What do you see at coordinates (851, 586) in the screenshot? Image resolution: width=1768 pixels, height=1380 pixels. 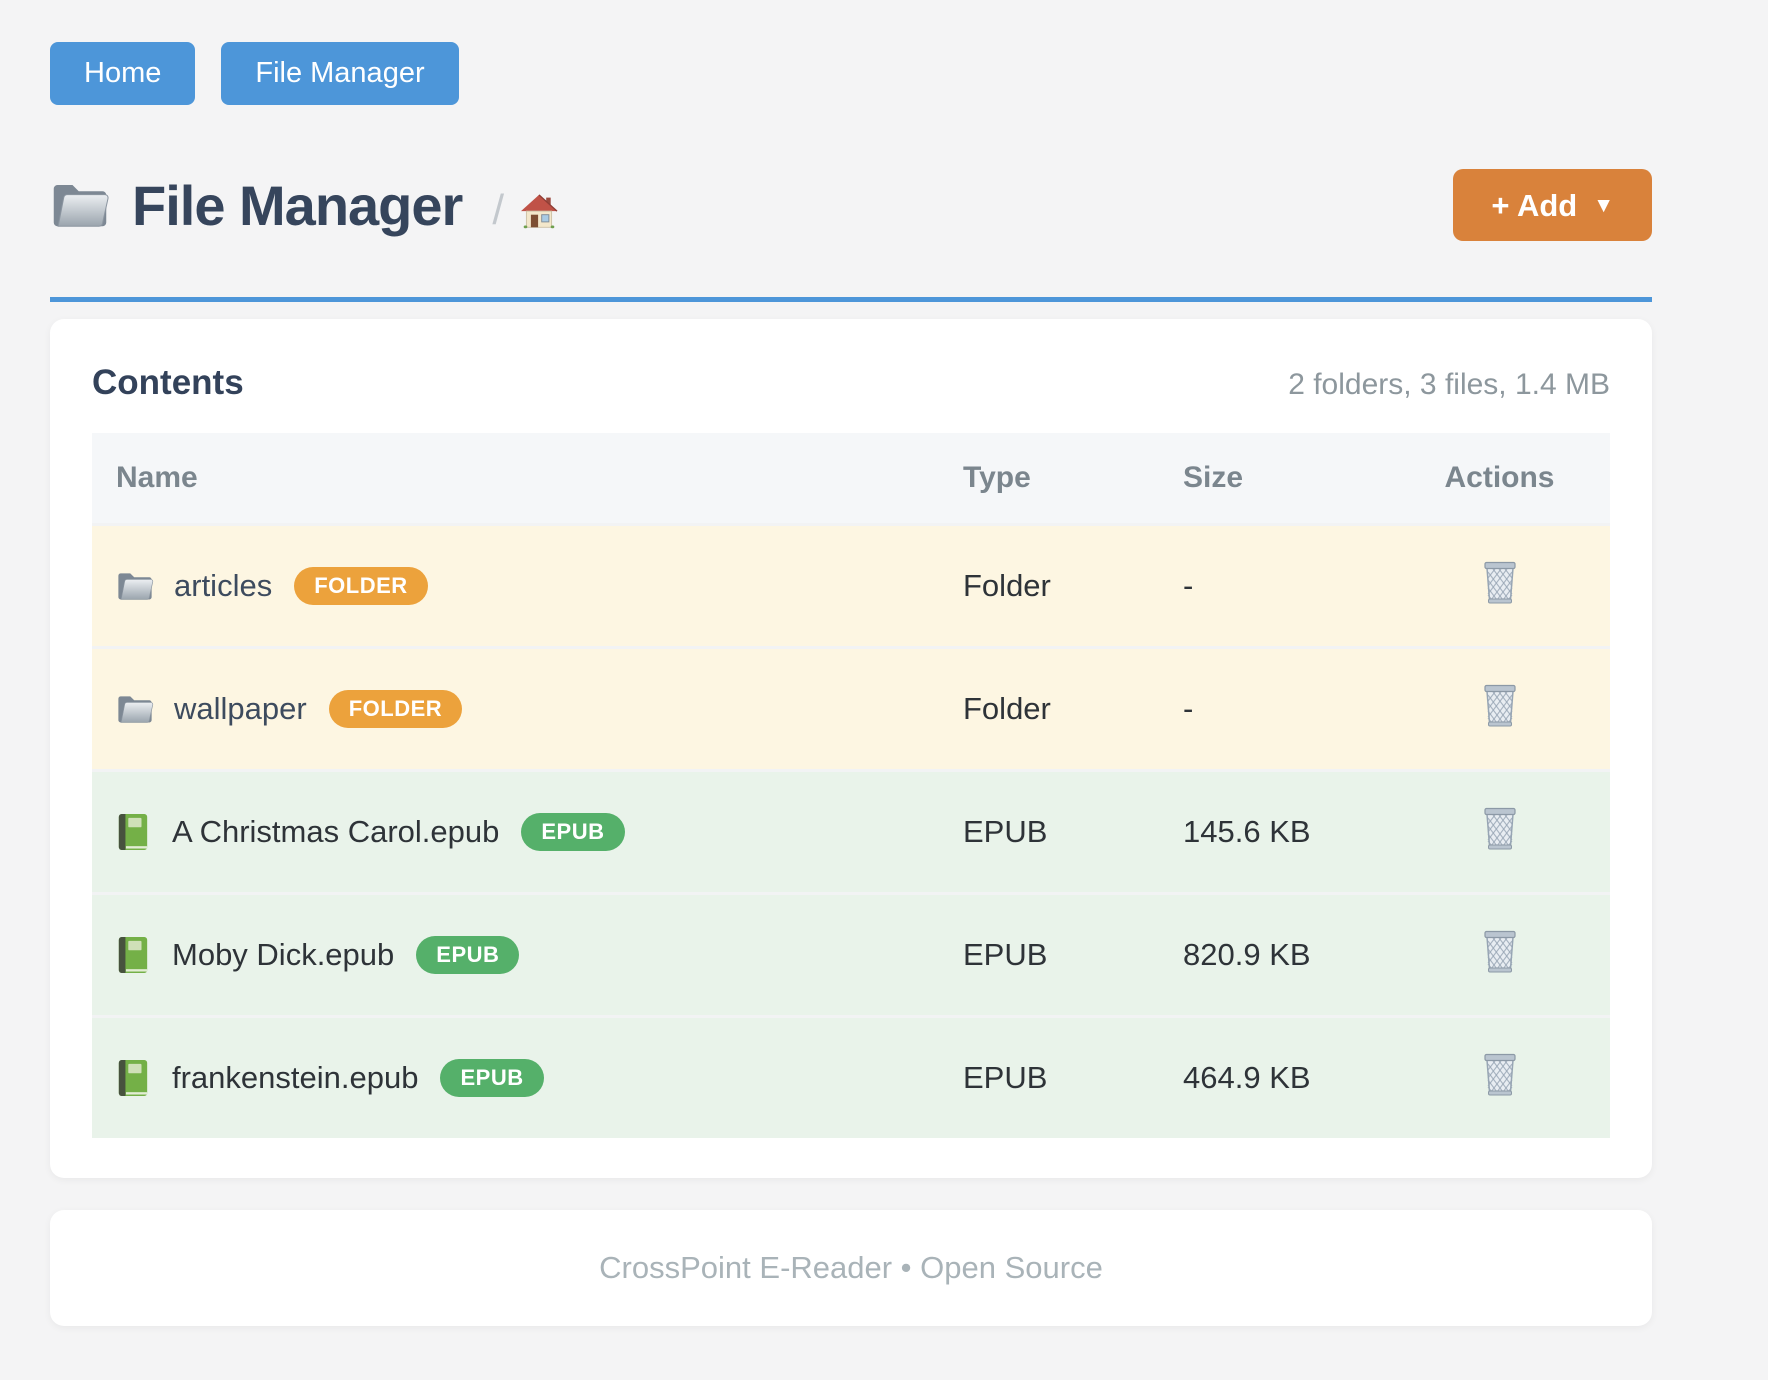 I see `table-row: articles FOLDER Folder -` at bounding box center [851, 586].